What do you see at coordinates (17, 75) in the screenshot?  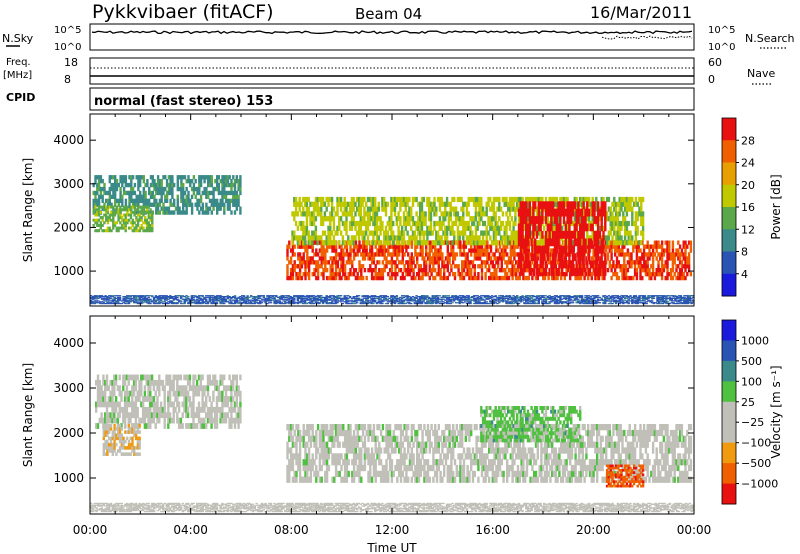 I see `freq-label-line2: [MHz]` at bounding box center [17, 75].